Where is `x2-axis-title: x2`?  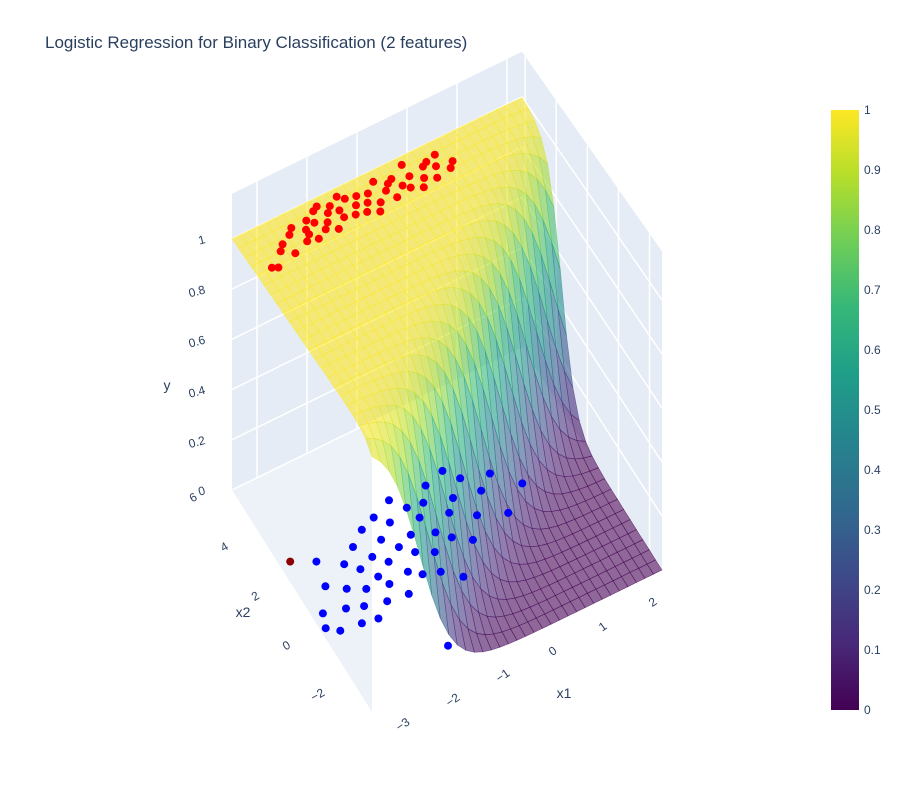
x2-axis-title: x2 is located at coordinates (243, 612).